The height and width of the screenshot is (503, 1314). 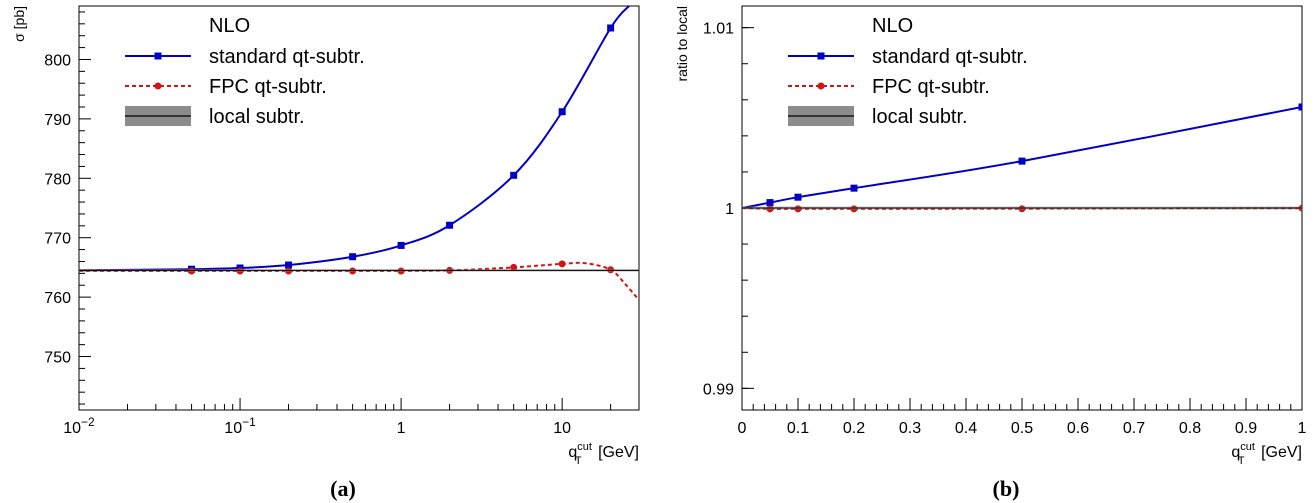 I want to click on y-axis-title: ratio to local, so click(x=682, y=43).